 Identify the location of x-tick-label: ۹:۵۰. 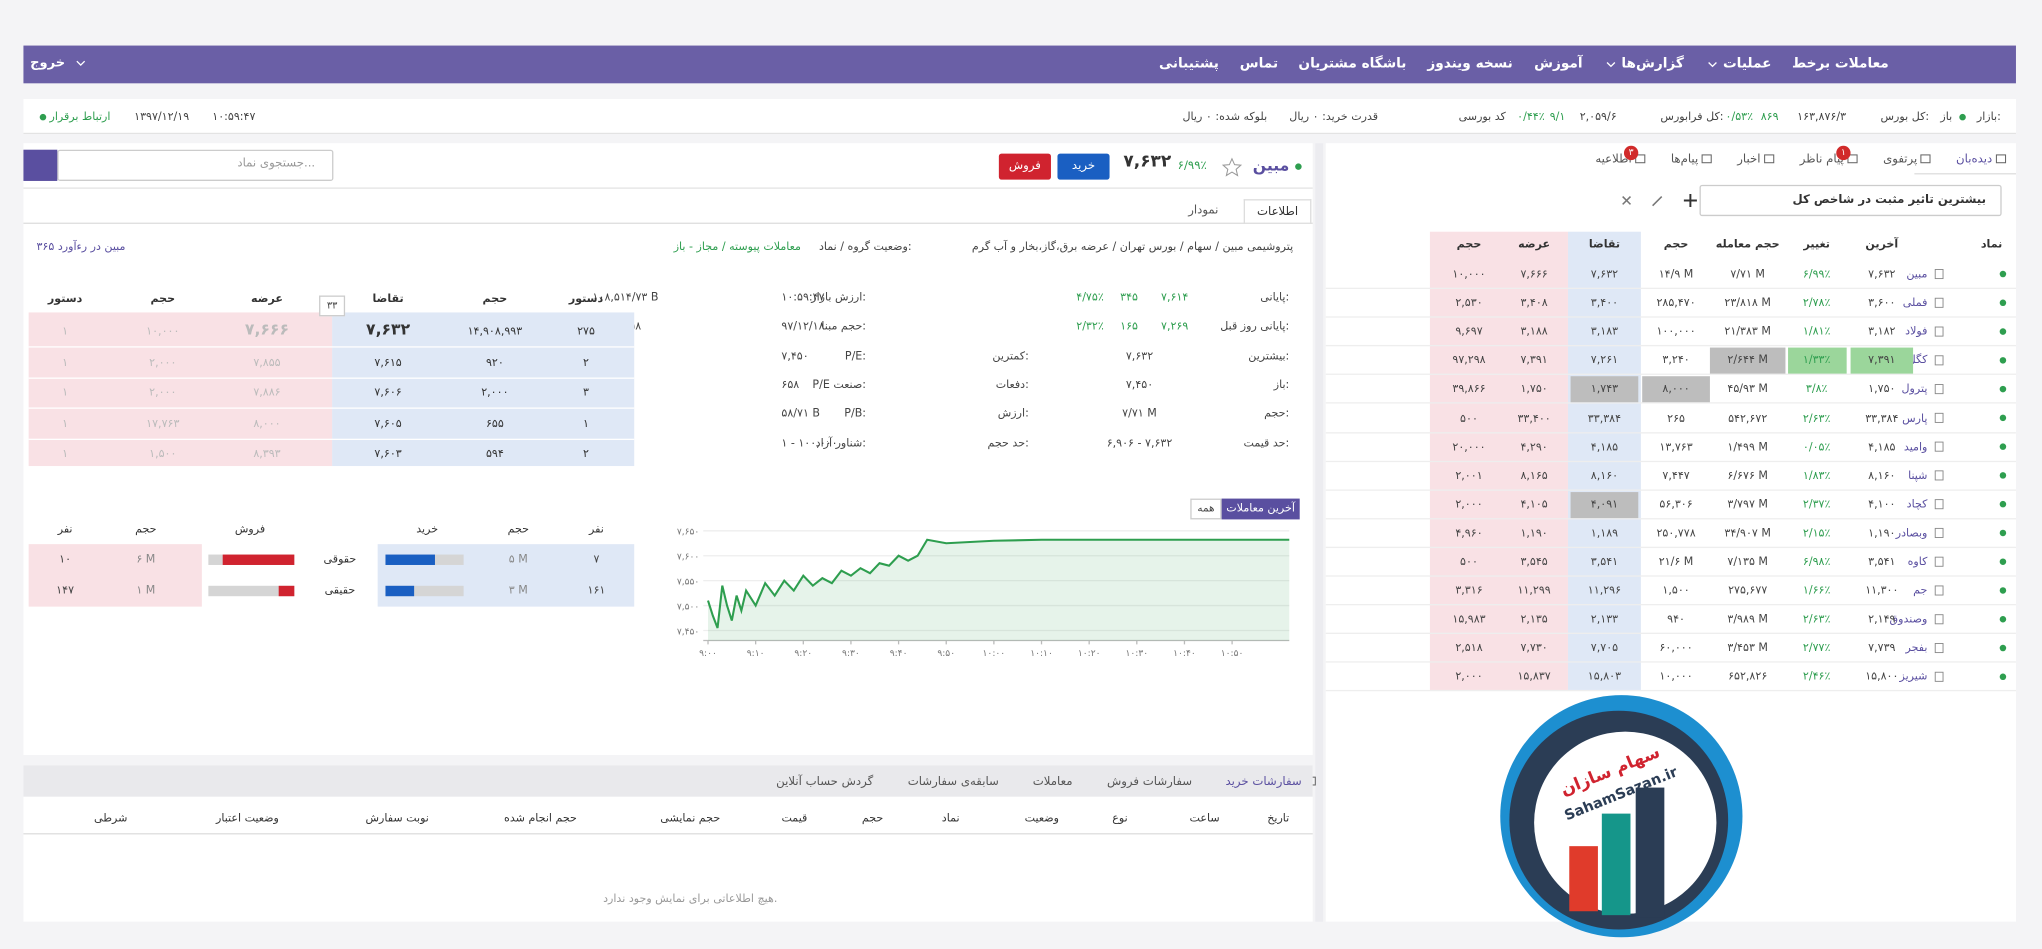
(946, 654).